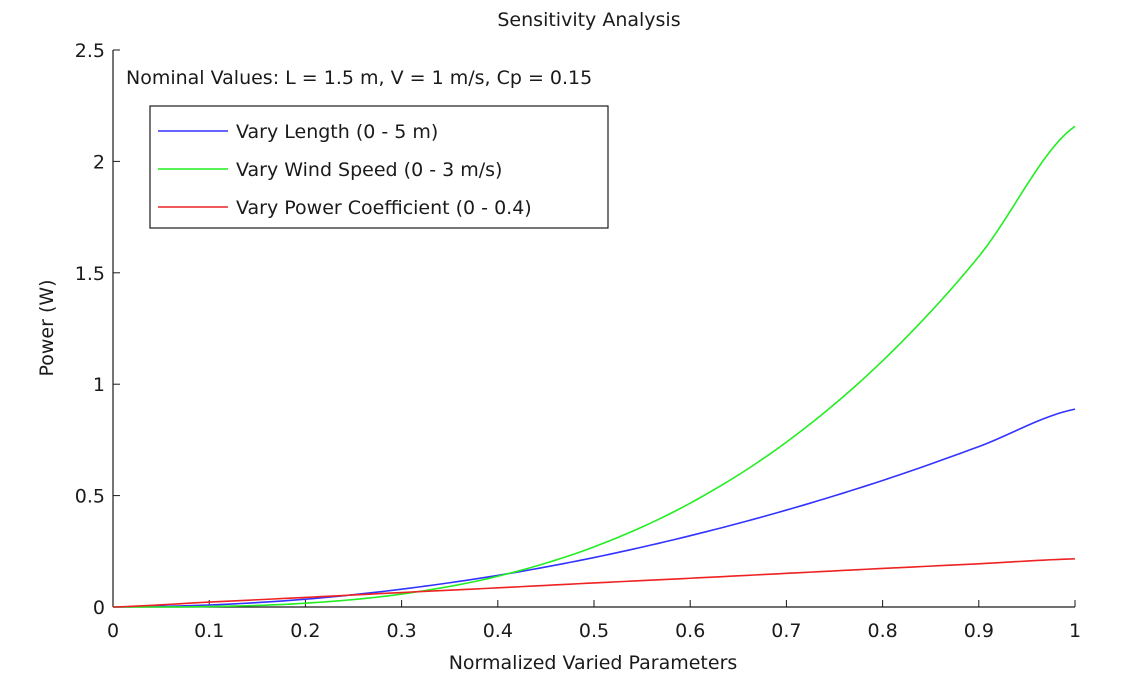  Describe the element at coordinates (113, 631) in the screenshot. I see `x-tick-label: 0` at that location.